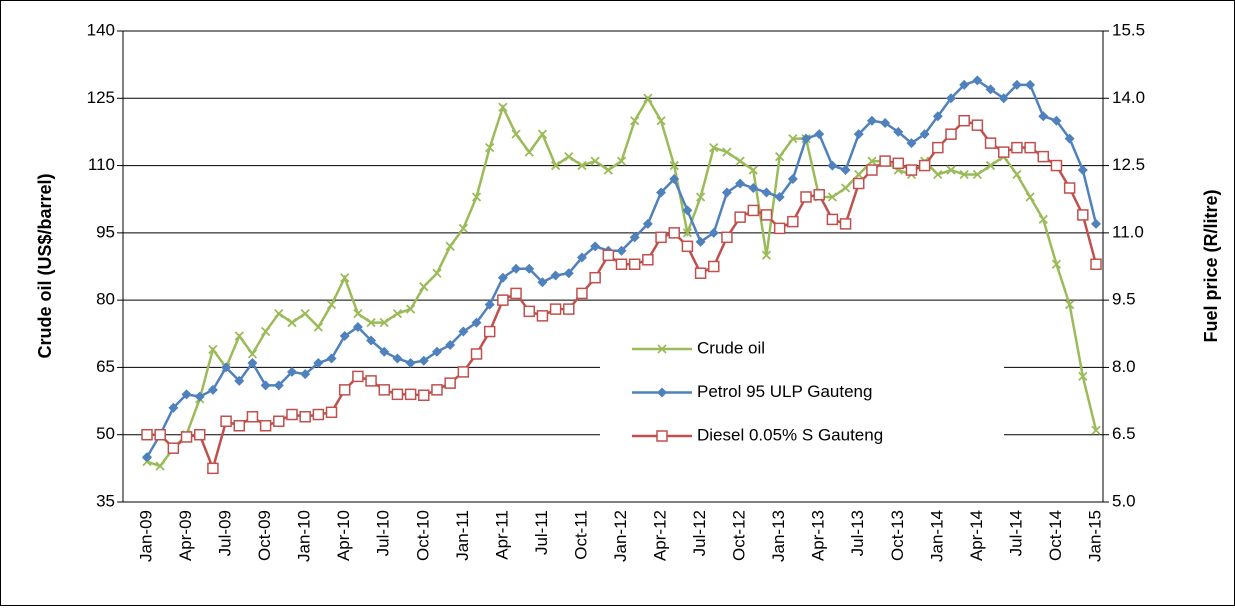  Describe the element at coordinates (976, 535) in the screenshot. I see `x-tick-label: Apr-14` at that location.